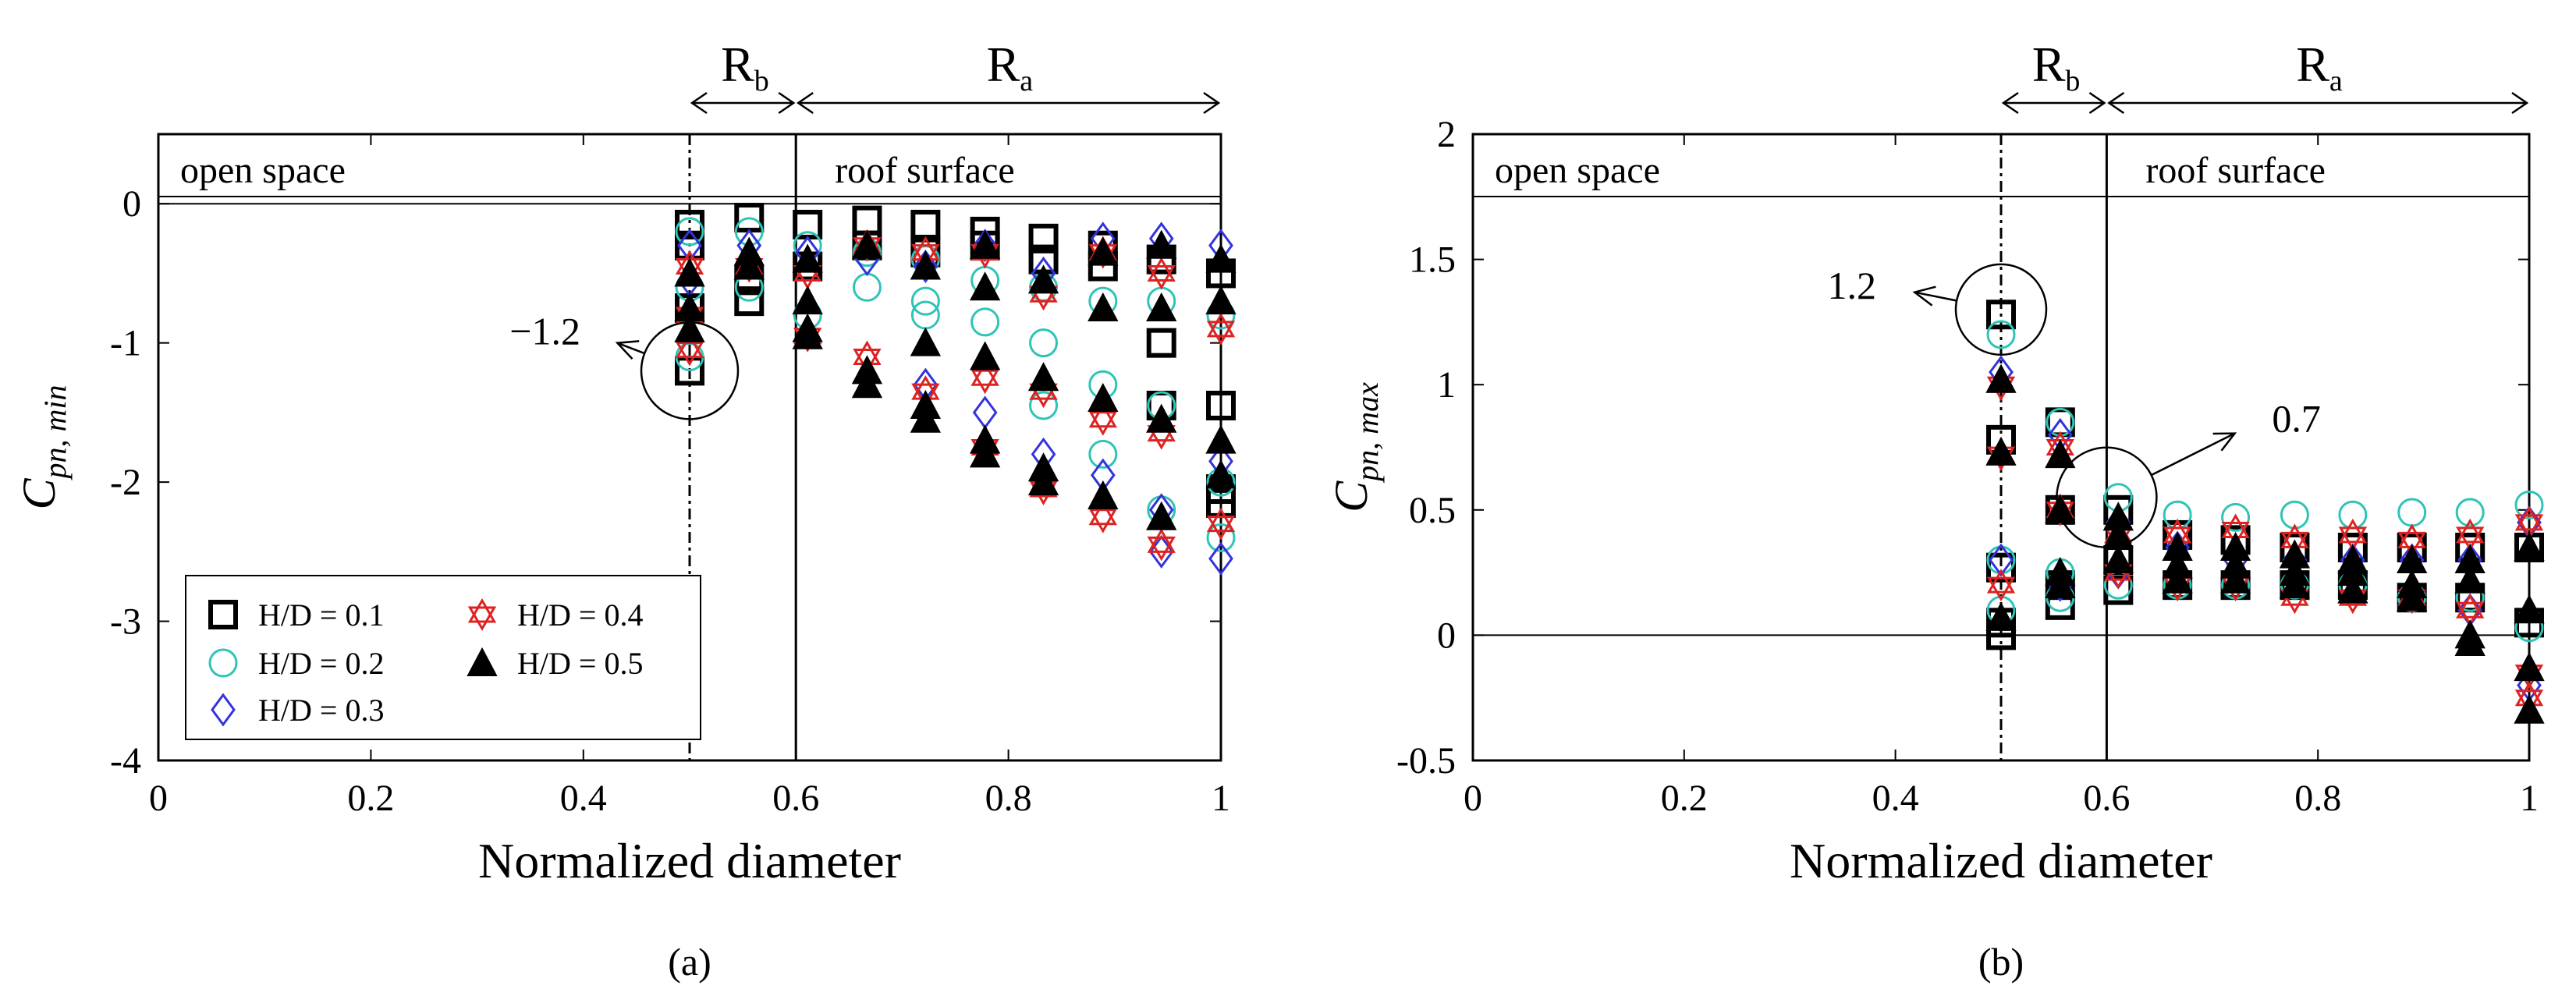 The height and width of the screenshot is (996, 2576). Describe the element at coordinates (699, 103) in the screenshot. I see `rb-range-arrow-arrowhead-left` at that location.